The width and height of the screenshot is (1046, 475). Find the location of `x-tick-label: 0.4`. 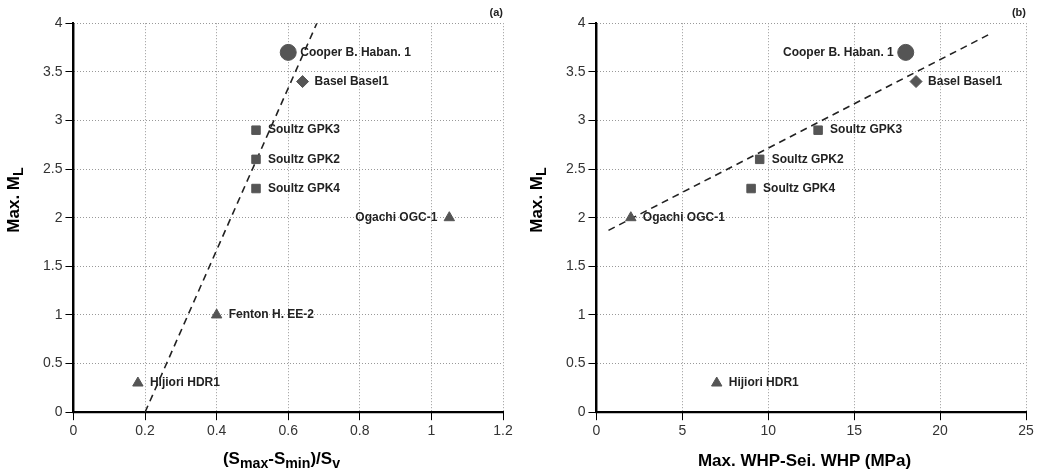

x-tick-label: 0.4 is located at coordinates (216, 430).